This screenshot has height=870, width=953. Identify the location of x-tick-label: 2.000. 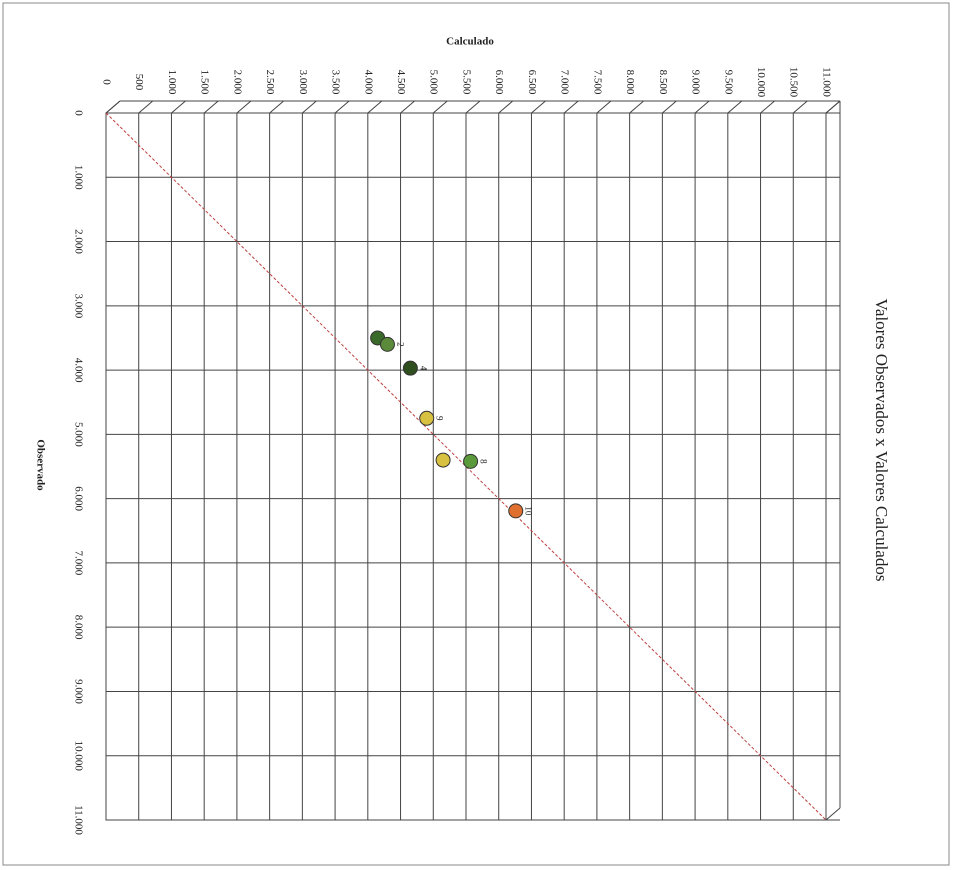
(78, 241).